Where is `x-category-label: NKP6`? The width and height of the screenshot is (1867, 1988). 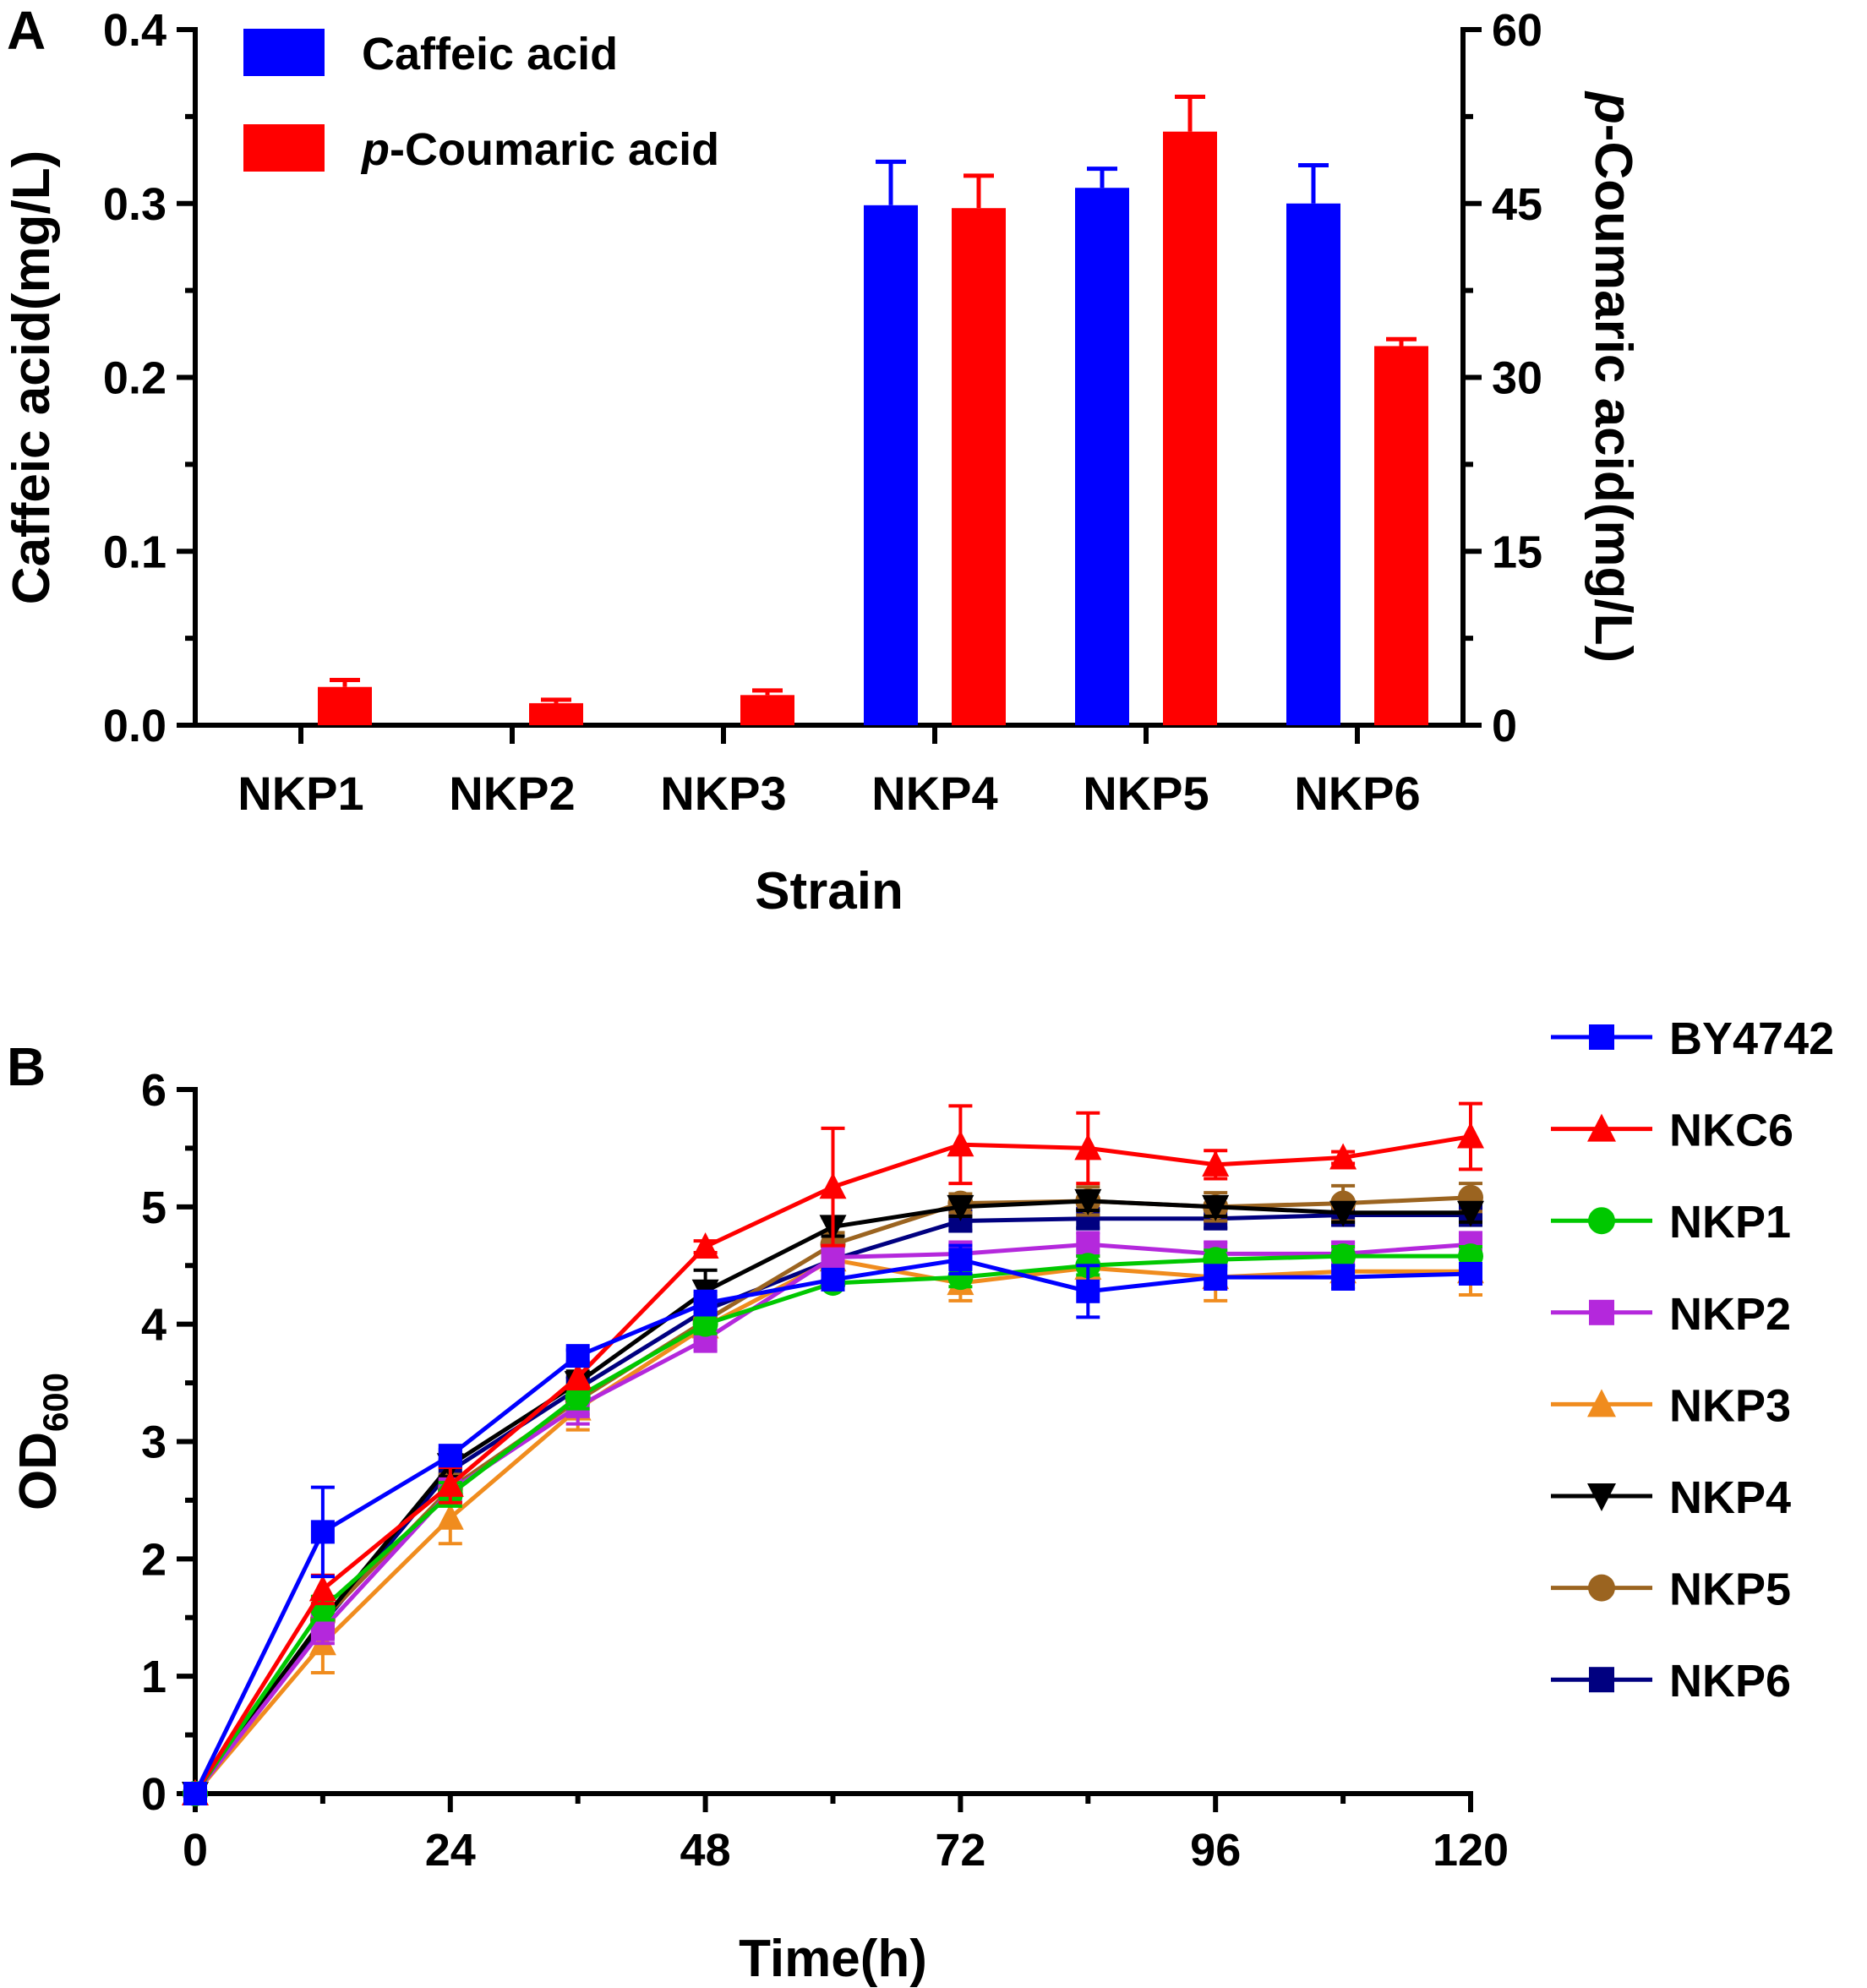 x-category-label: NKP6 is located at coordinates (1357, 793).